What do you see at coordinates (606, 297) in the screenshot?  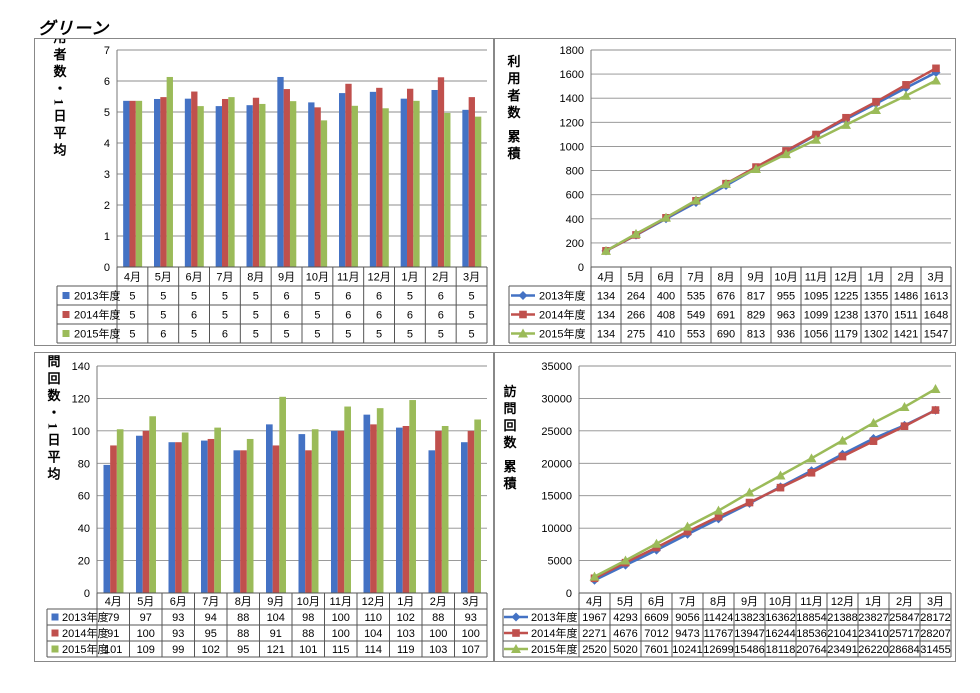 I see `data-label: 134` at bounding box center [606, 297].